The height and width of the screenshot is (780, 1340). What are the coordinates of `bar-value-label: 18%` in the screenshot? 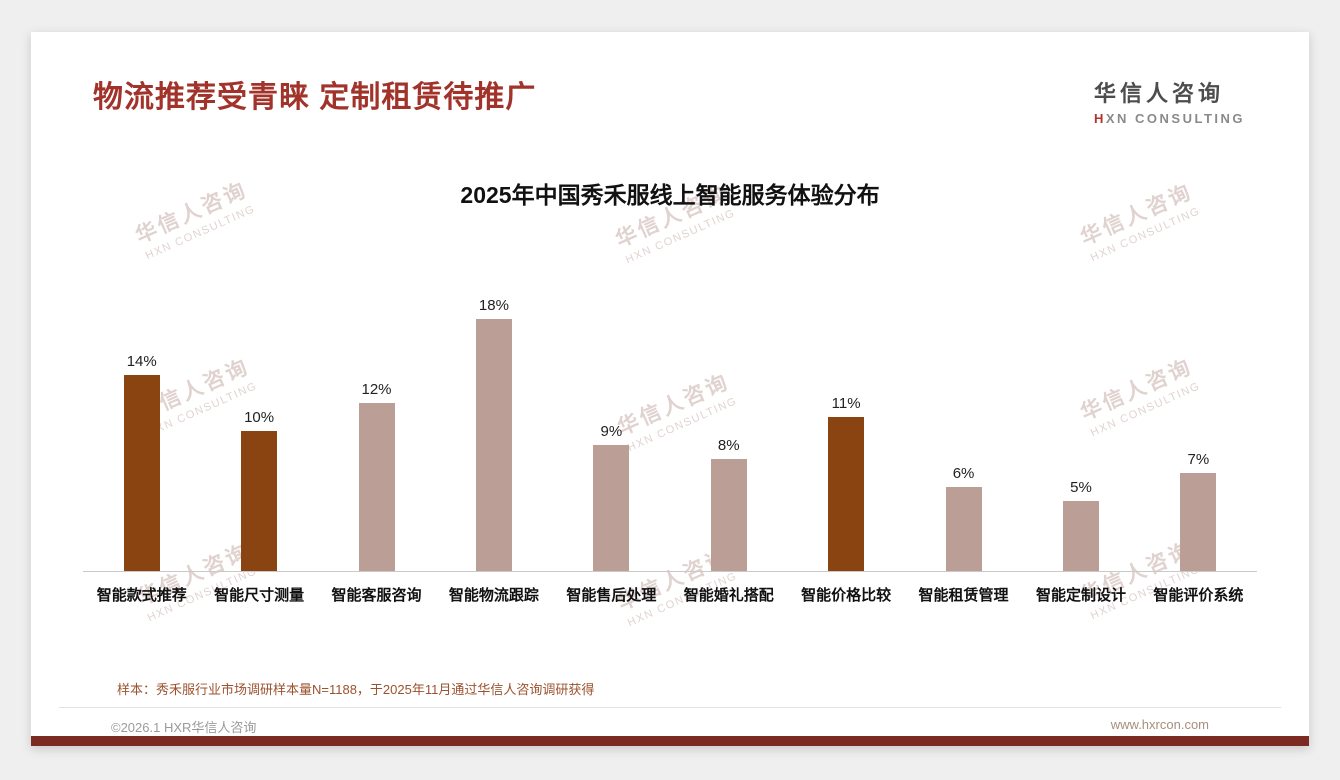 It's located at (493, 305).